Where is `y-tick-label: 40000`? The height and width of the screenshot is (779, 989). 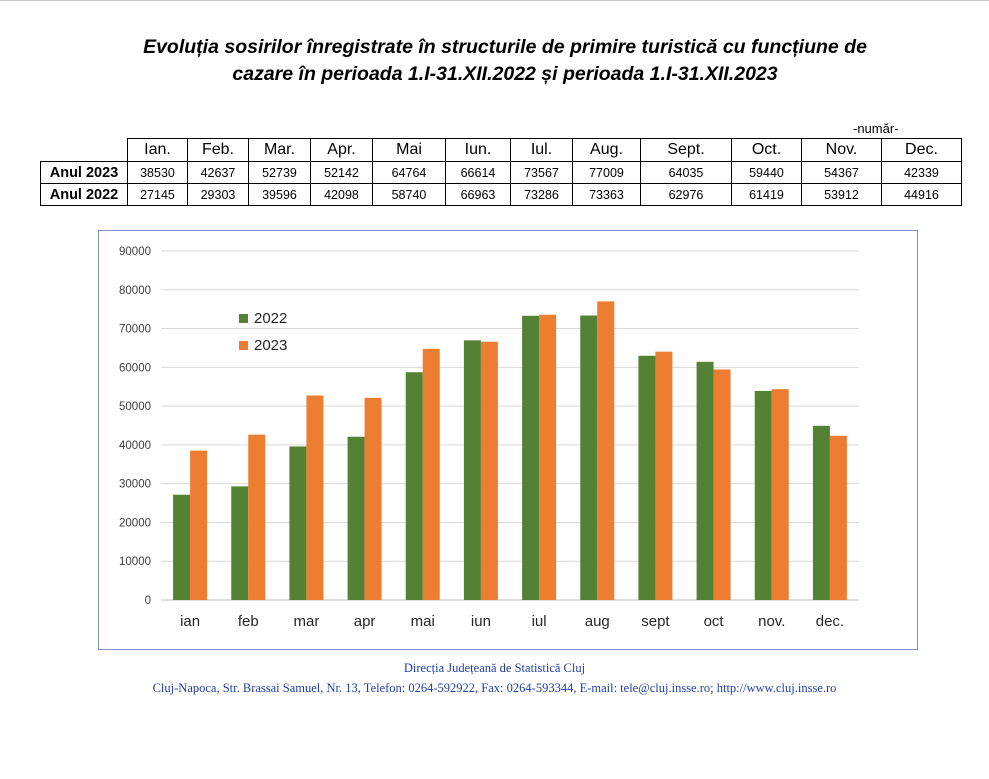
y-tick-label: 40000 is located at coordinates (135, 446).